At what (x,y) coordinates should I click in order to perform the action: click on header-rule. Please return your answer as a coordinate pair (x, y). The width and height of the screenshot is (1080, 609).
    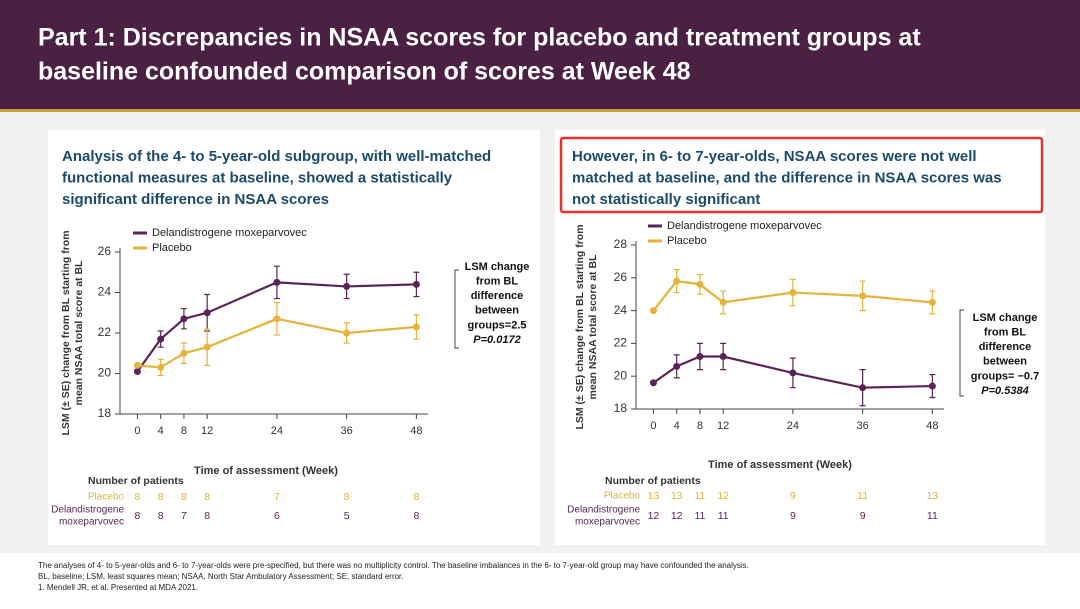
    Looking at the image, I should click on (540, 110).